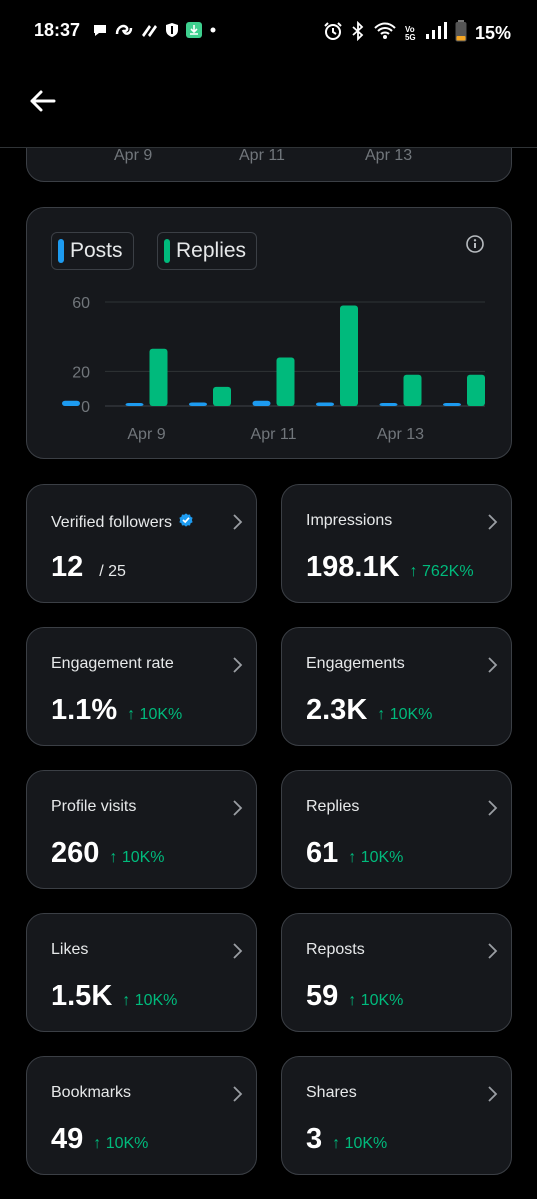 The width and height of the screenshot is (537, 1199). Describe the element at coordinates (268, 105) in the screenshot. I see `app-header` at that location.